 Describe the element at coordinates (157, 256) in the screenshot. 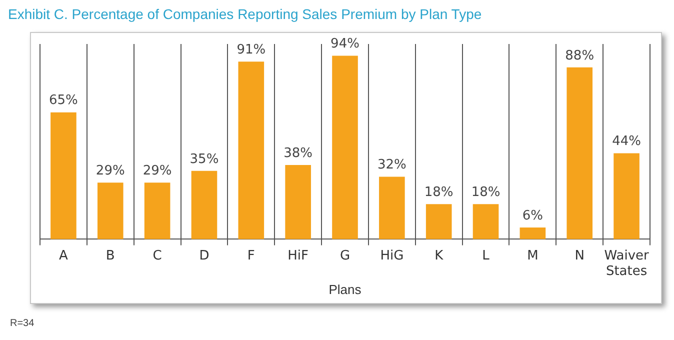

I see `x-tick-label: C` at that location.